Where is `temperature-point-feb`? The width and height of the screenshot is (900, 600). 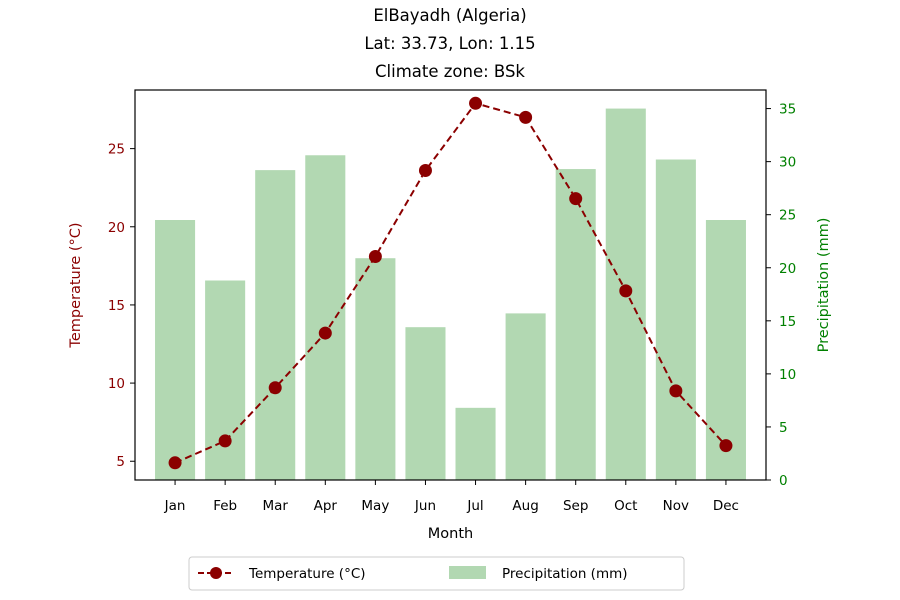
temperature-point-feb is located at coordinates (225, 441).